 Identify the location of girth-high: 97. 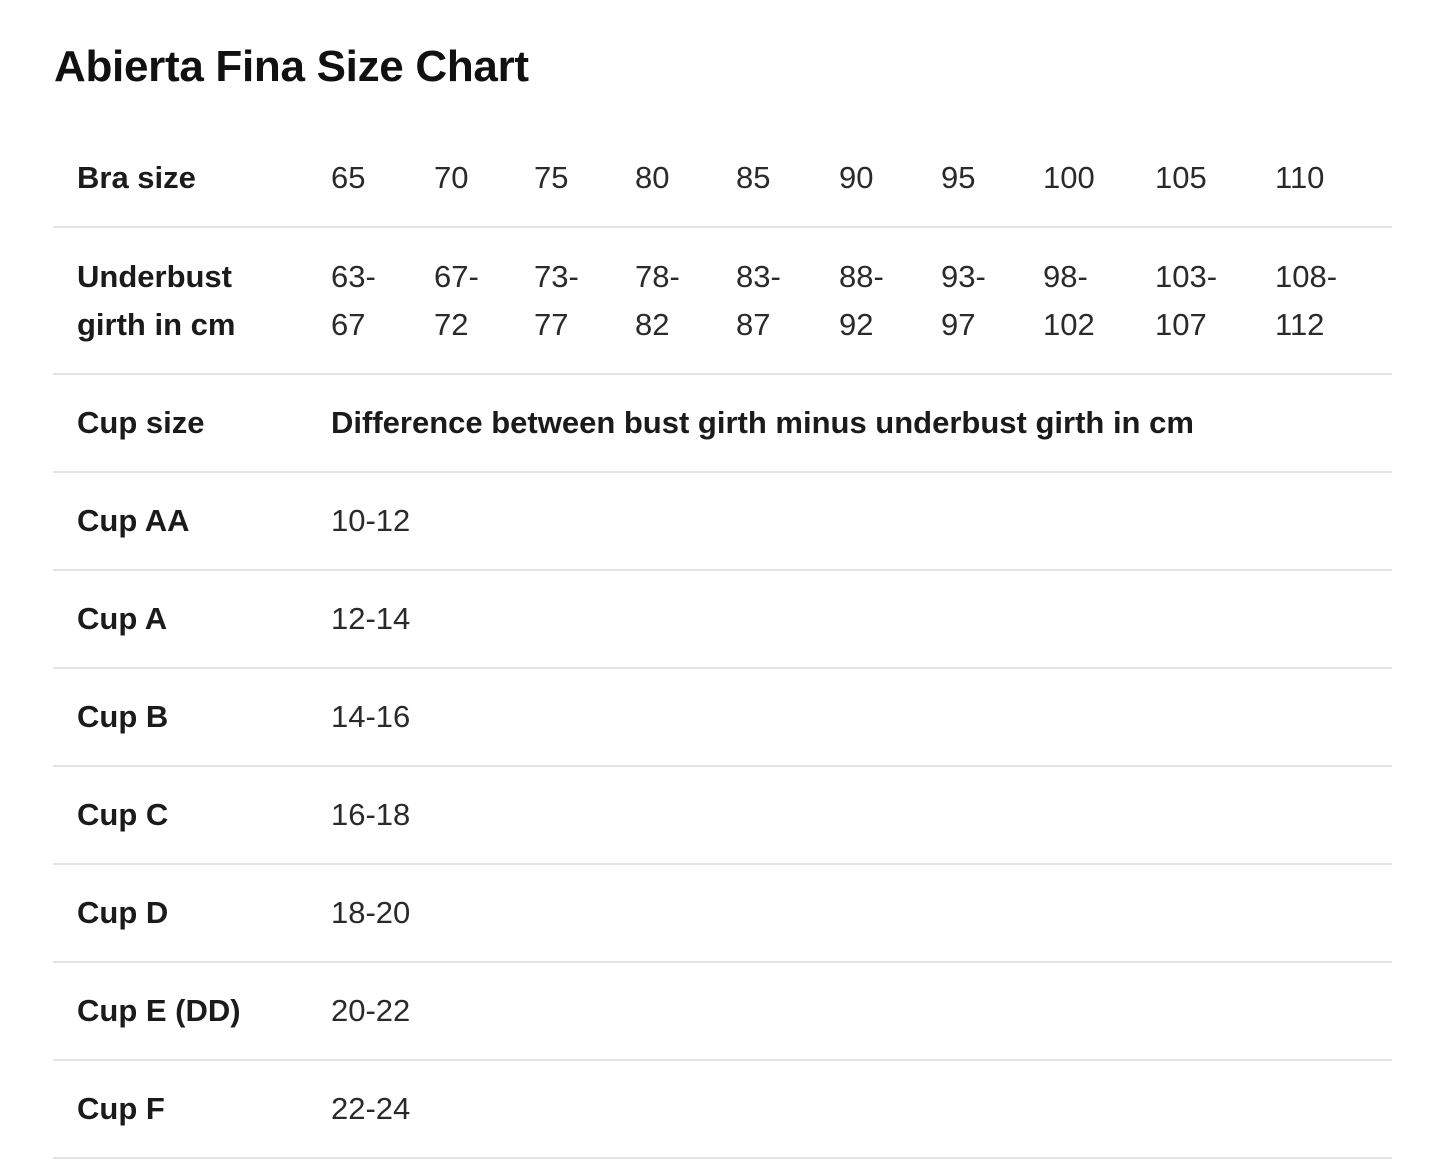
(958, 324).